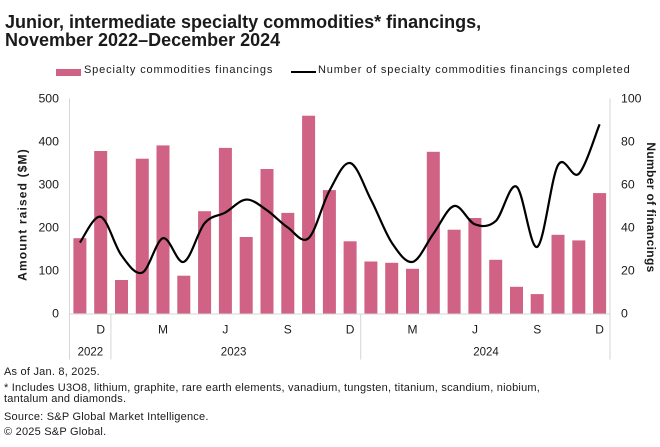  Describe the element at coordinates (486, 353) in the screenshot. I see `svg-text: 2024` at that location.